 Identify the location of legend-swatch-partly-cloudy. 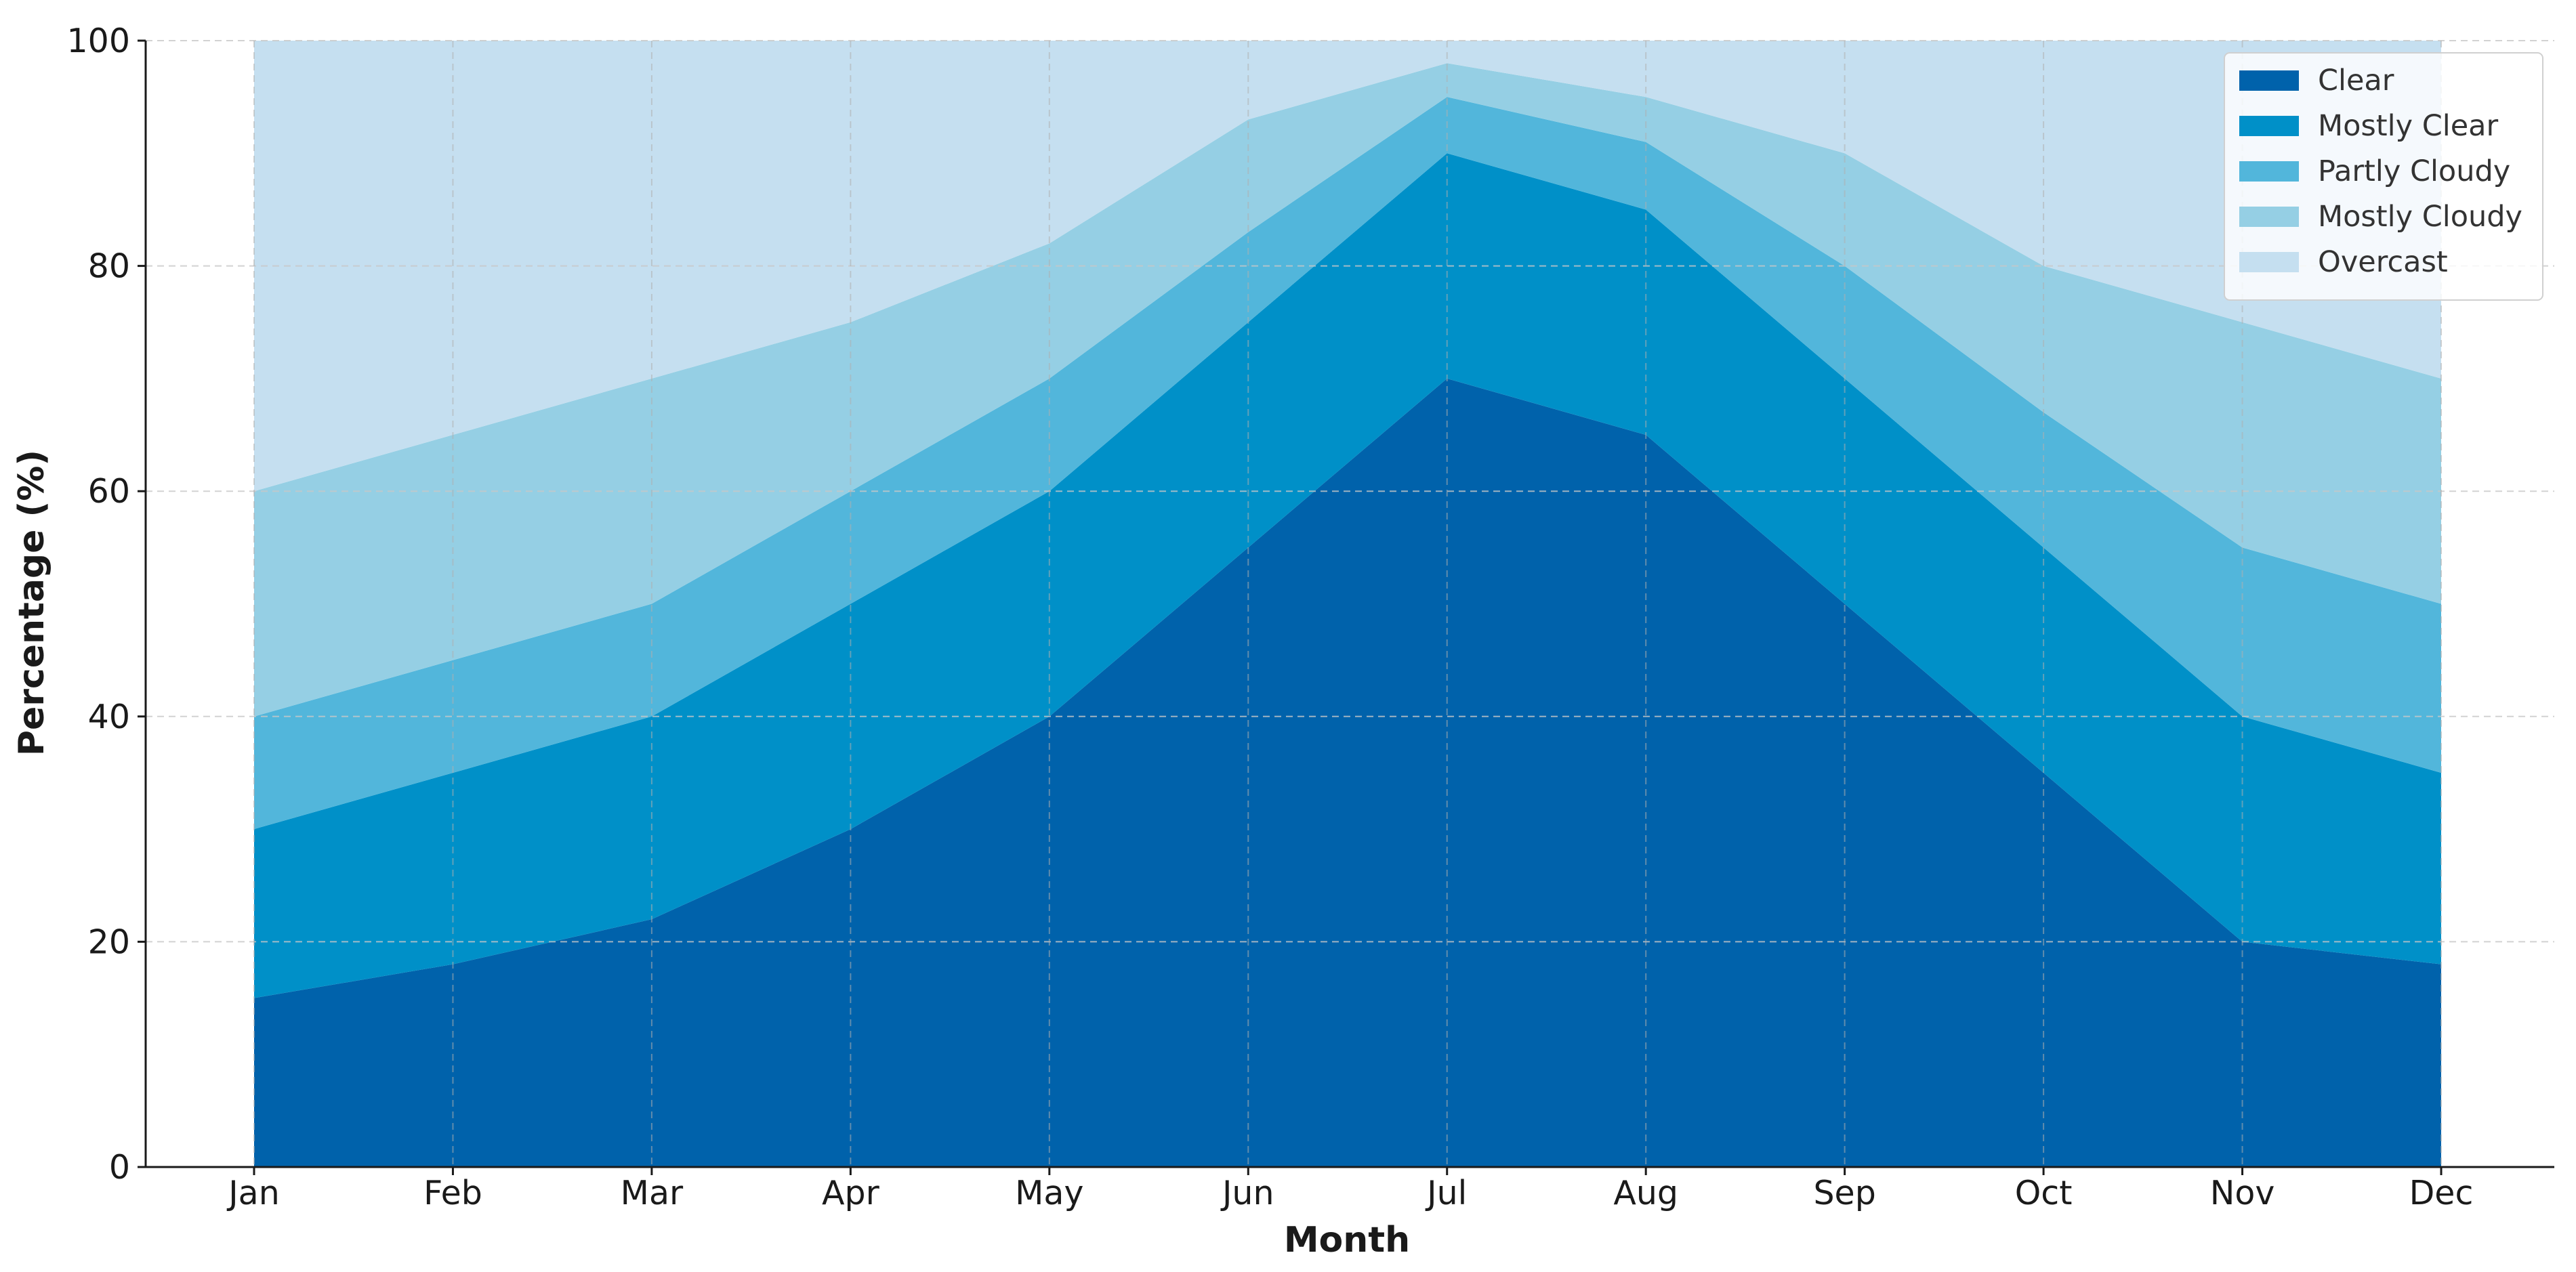
(2269, 171).